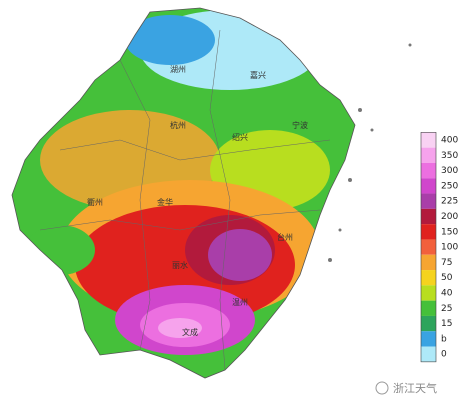  Describe the element at coordinates (180, 265) in the screenshot. I see `place-label: 丽水` at that location.